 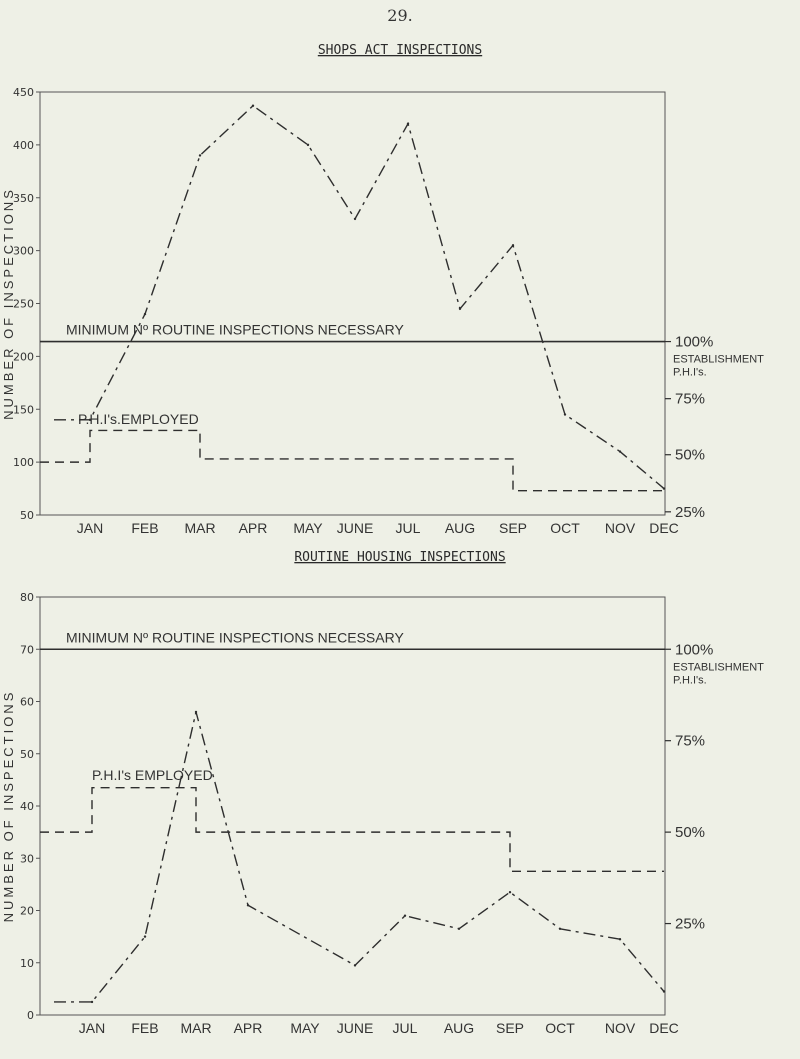 I want to click on shops-y-tick-label: 100, so click(x=23, y=462).